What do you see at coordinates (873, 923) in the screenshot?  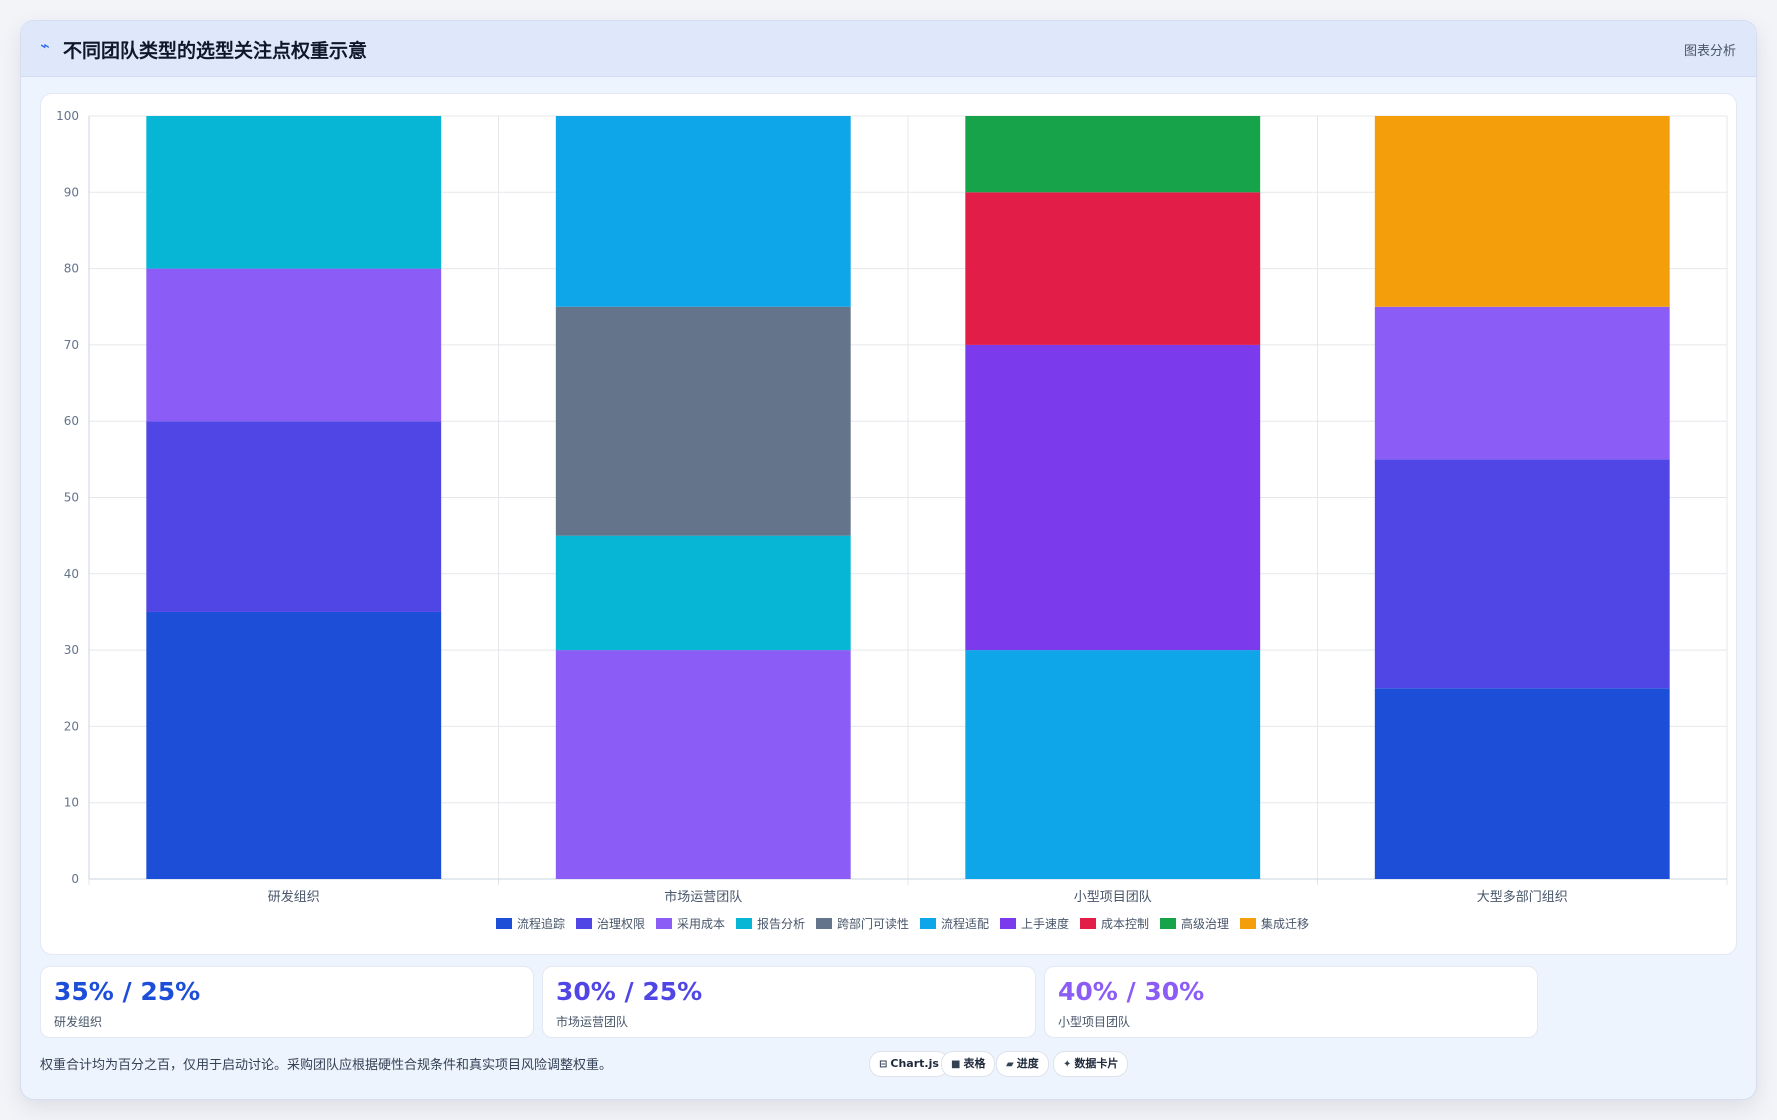 I see `legend-label: 跨部门可读性` at bounding box center [873, 923].